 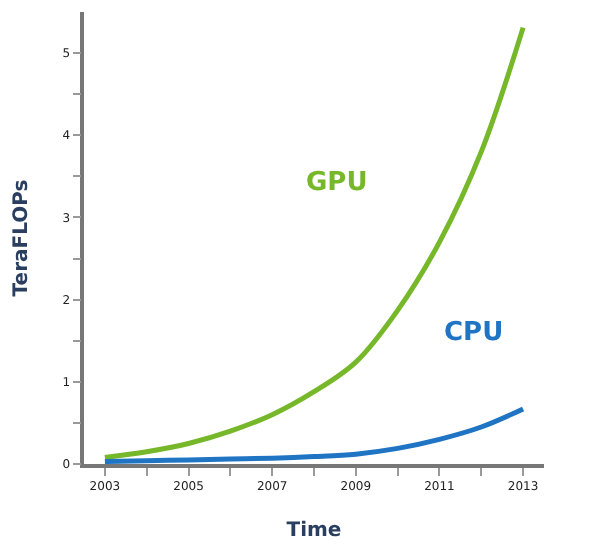 I want to click on y-axis-title: TeraFLOPs, so click(x=22, y=238).